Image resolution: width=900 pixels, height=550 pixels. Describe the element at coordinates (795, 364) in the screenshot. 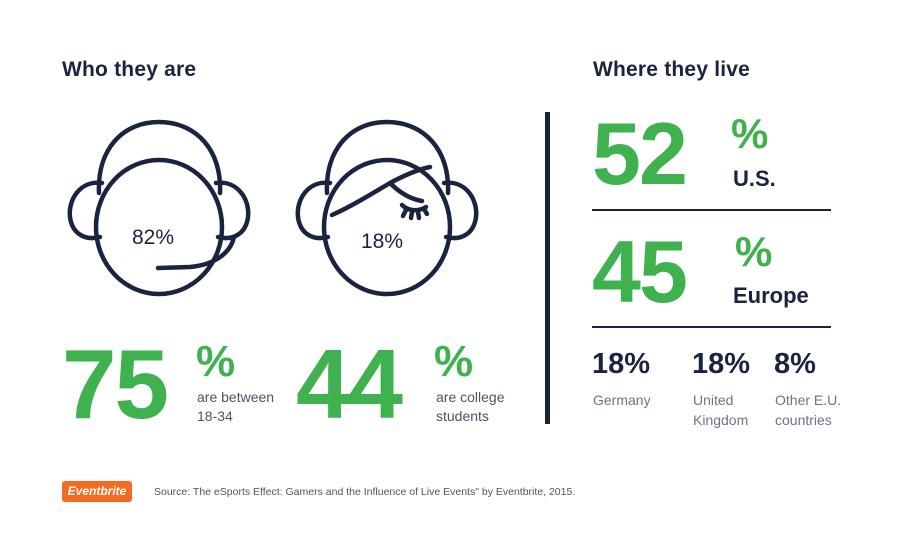

I see `breakdown-other-eu-pct: 8%` at that location.